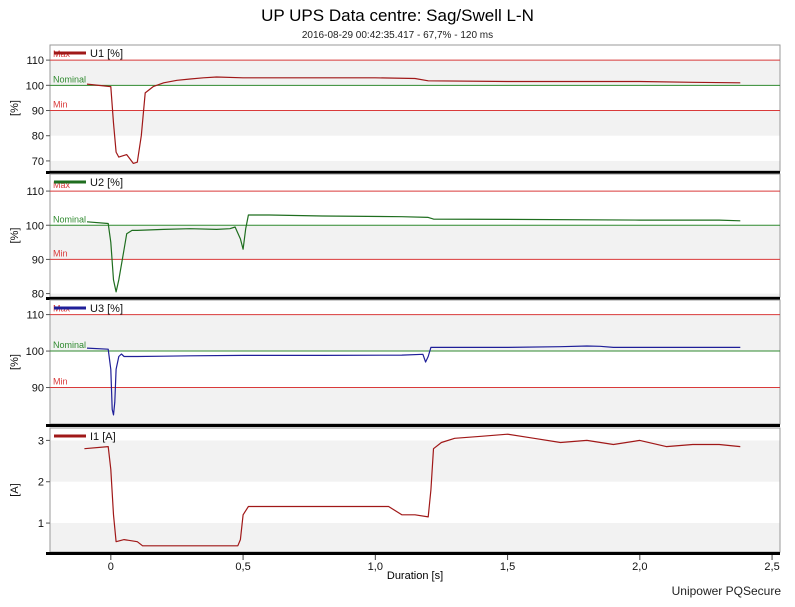 This screenshot has height=607, width=795. Describe the element at coordinates (726, 591) in the screenshot. I see `footer-brand: Unipower PQSecure` at that location.